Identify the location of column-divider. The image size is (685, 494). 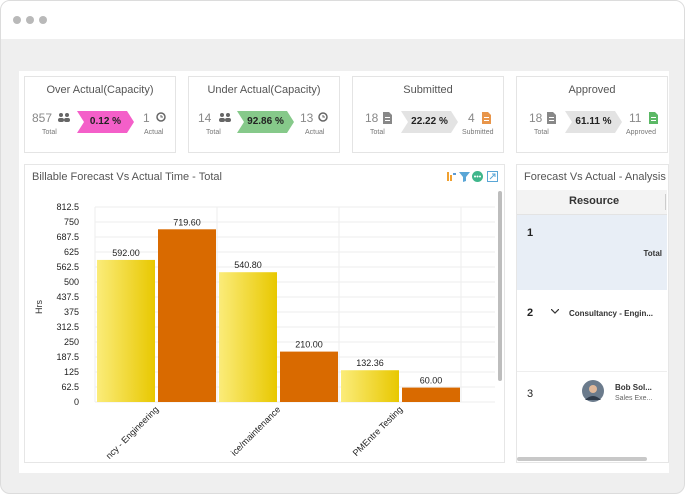
(665, 202).